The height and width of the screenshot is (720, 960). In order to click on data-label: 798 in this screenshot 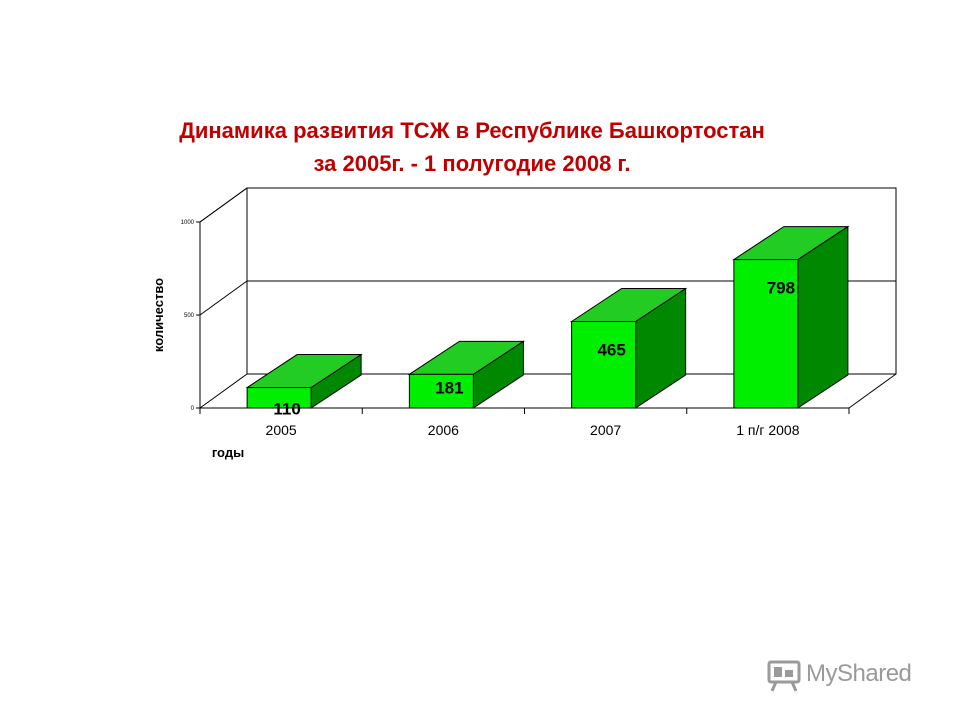, I will do `click(781, 288)`.